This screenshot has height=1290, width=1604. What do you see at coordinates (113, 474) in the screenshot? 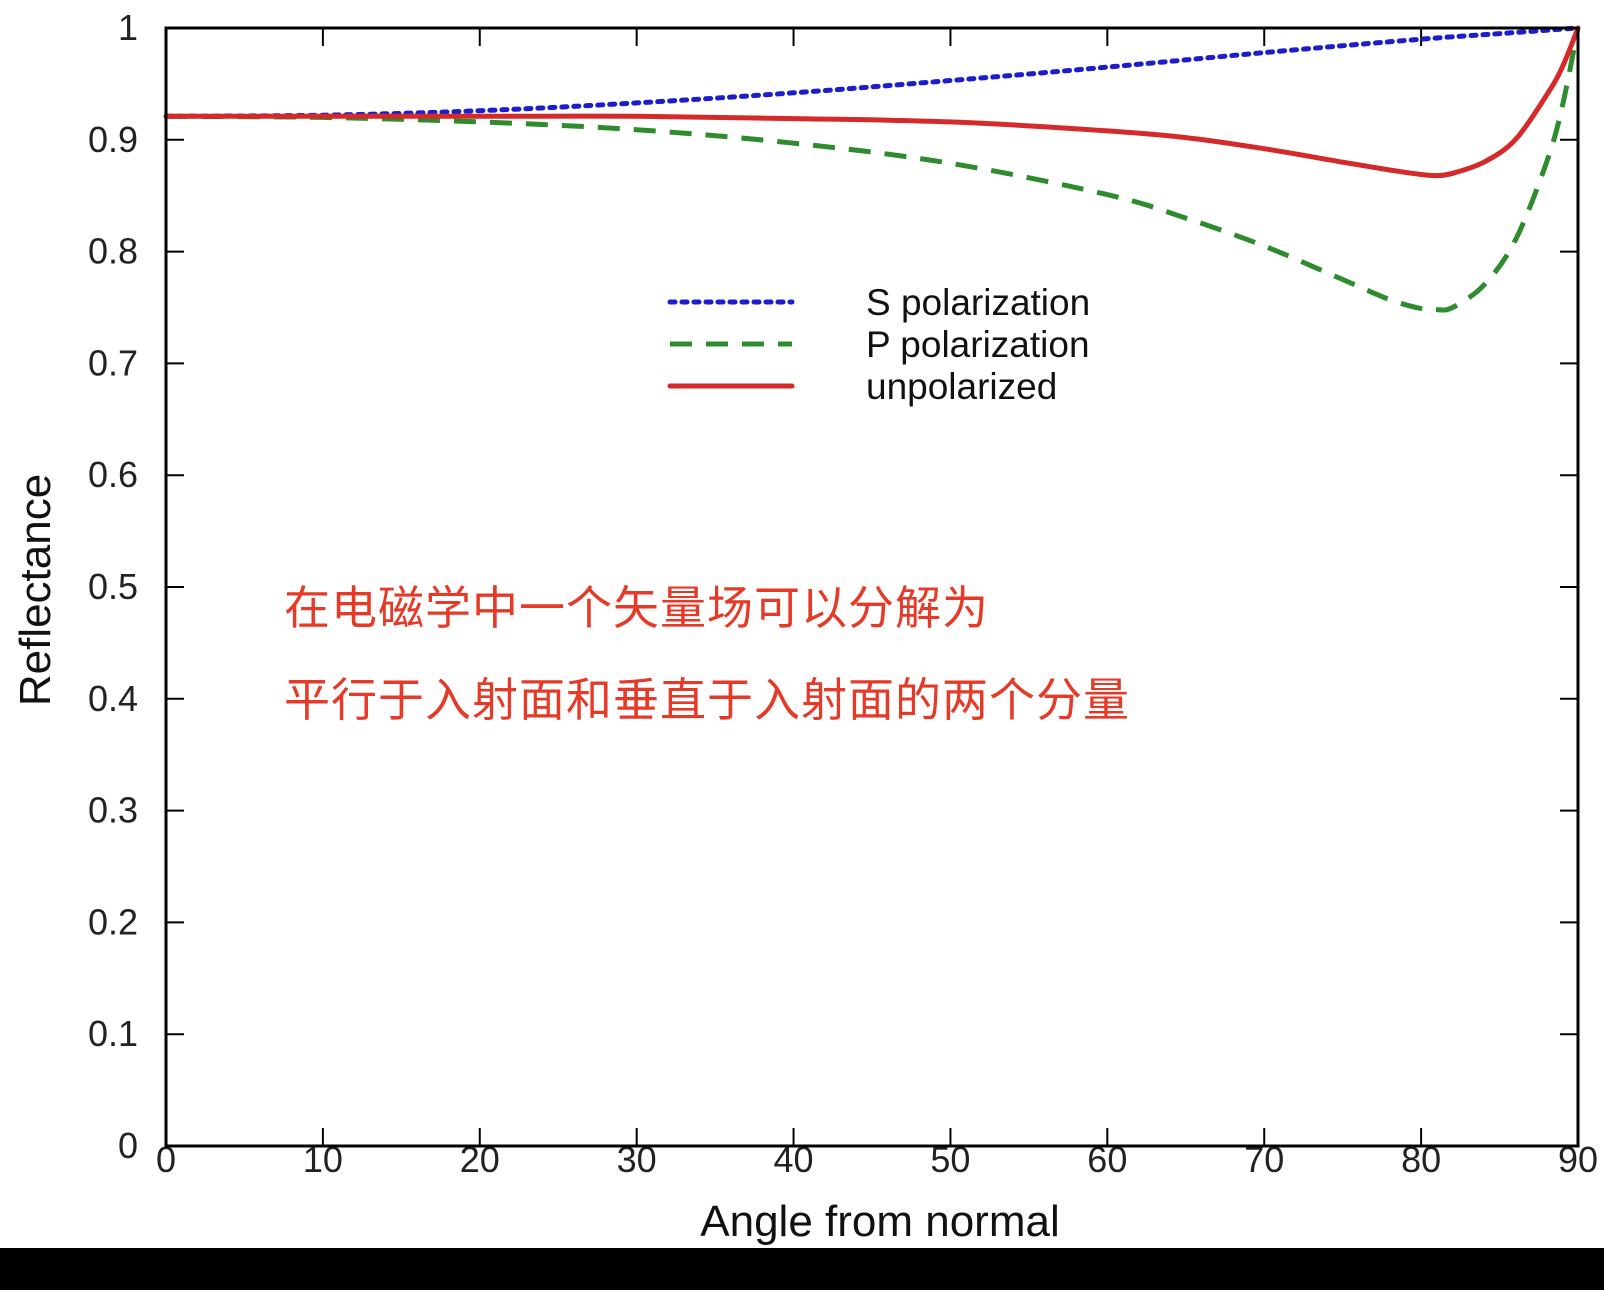
I see `y-tick-label: 0.6` at bounding box center [113, 474].